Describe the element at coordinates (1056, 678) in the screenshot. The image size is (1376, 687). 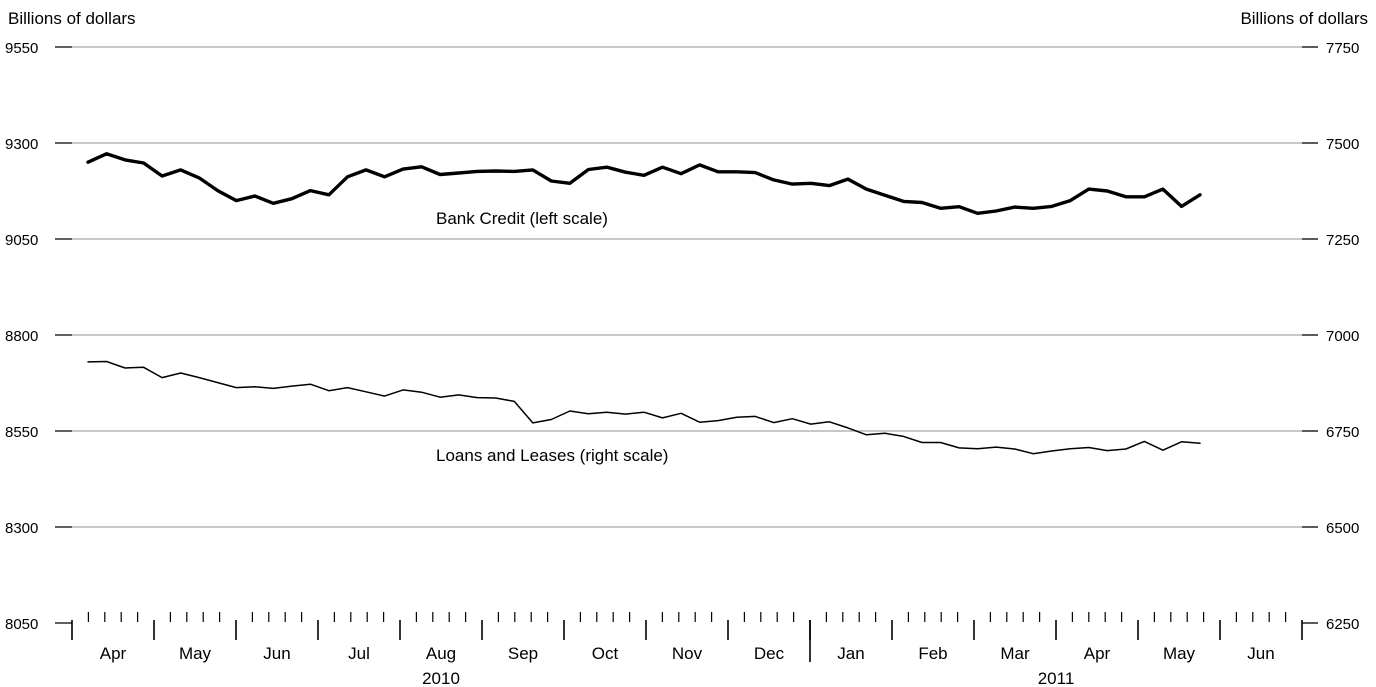
I see `year-label: 2011` at that location.